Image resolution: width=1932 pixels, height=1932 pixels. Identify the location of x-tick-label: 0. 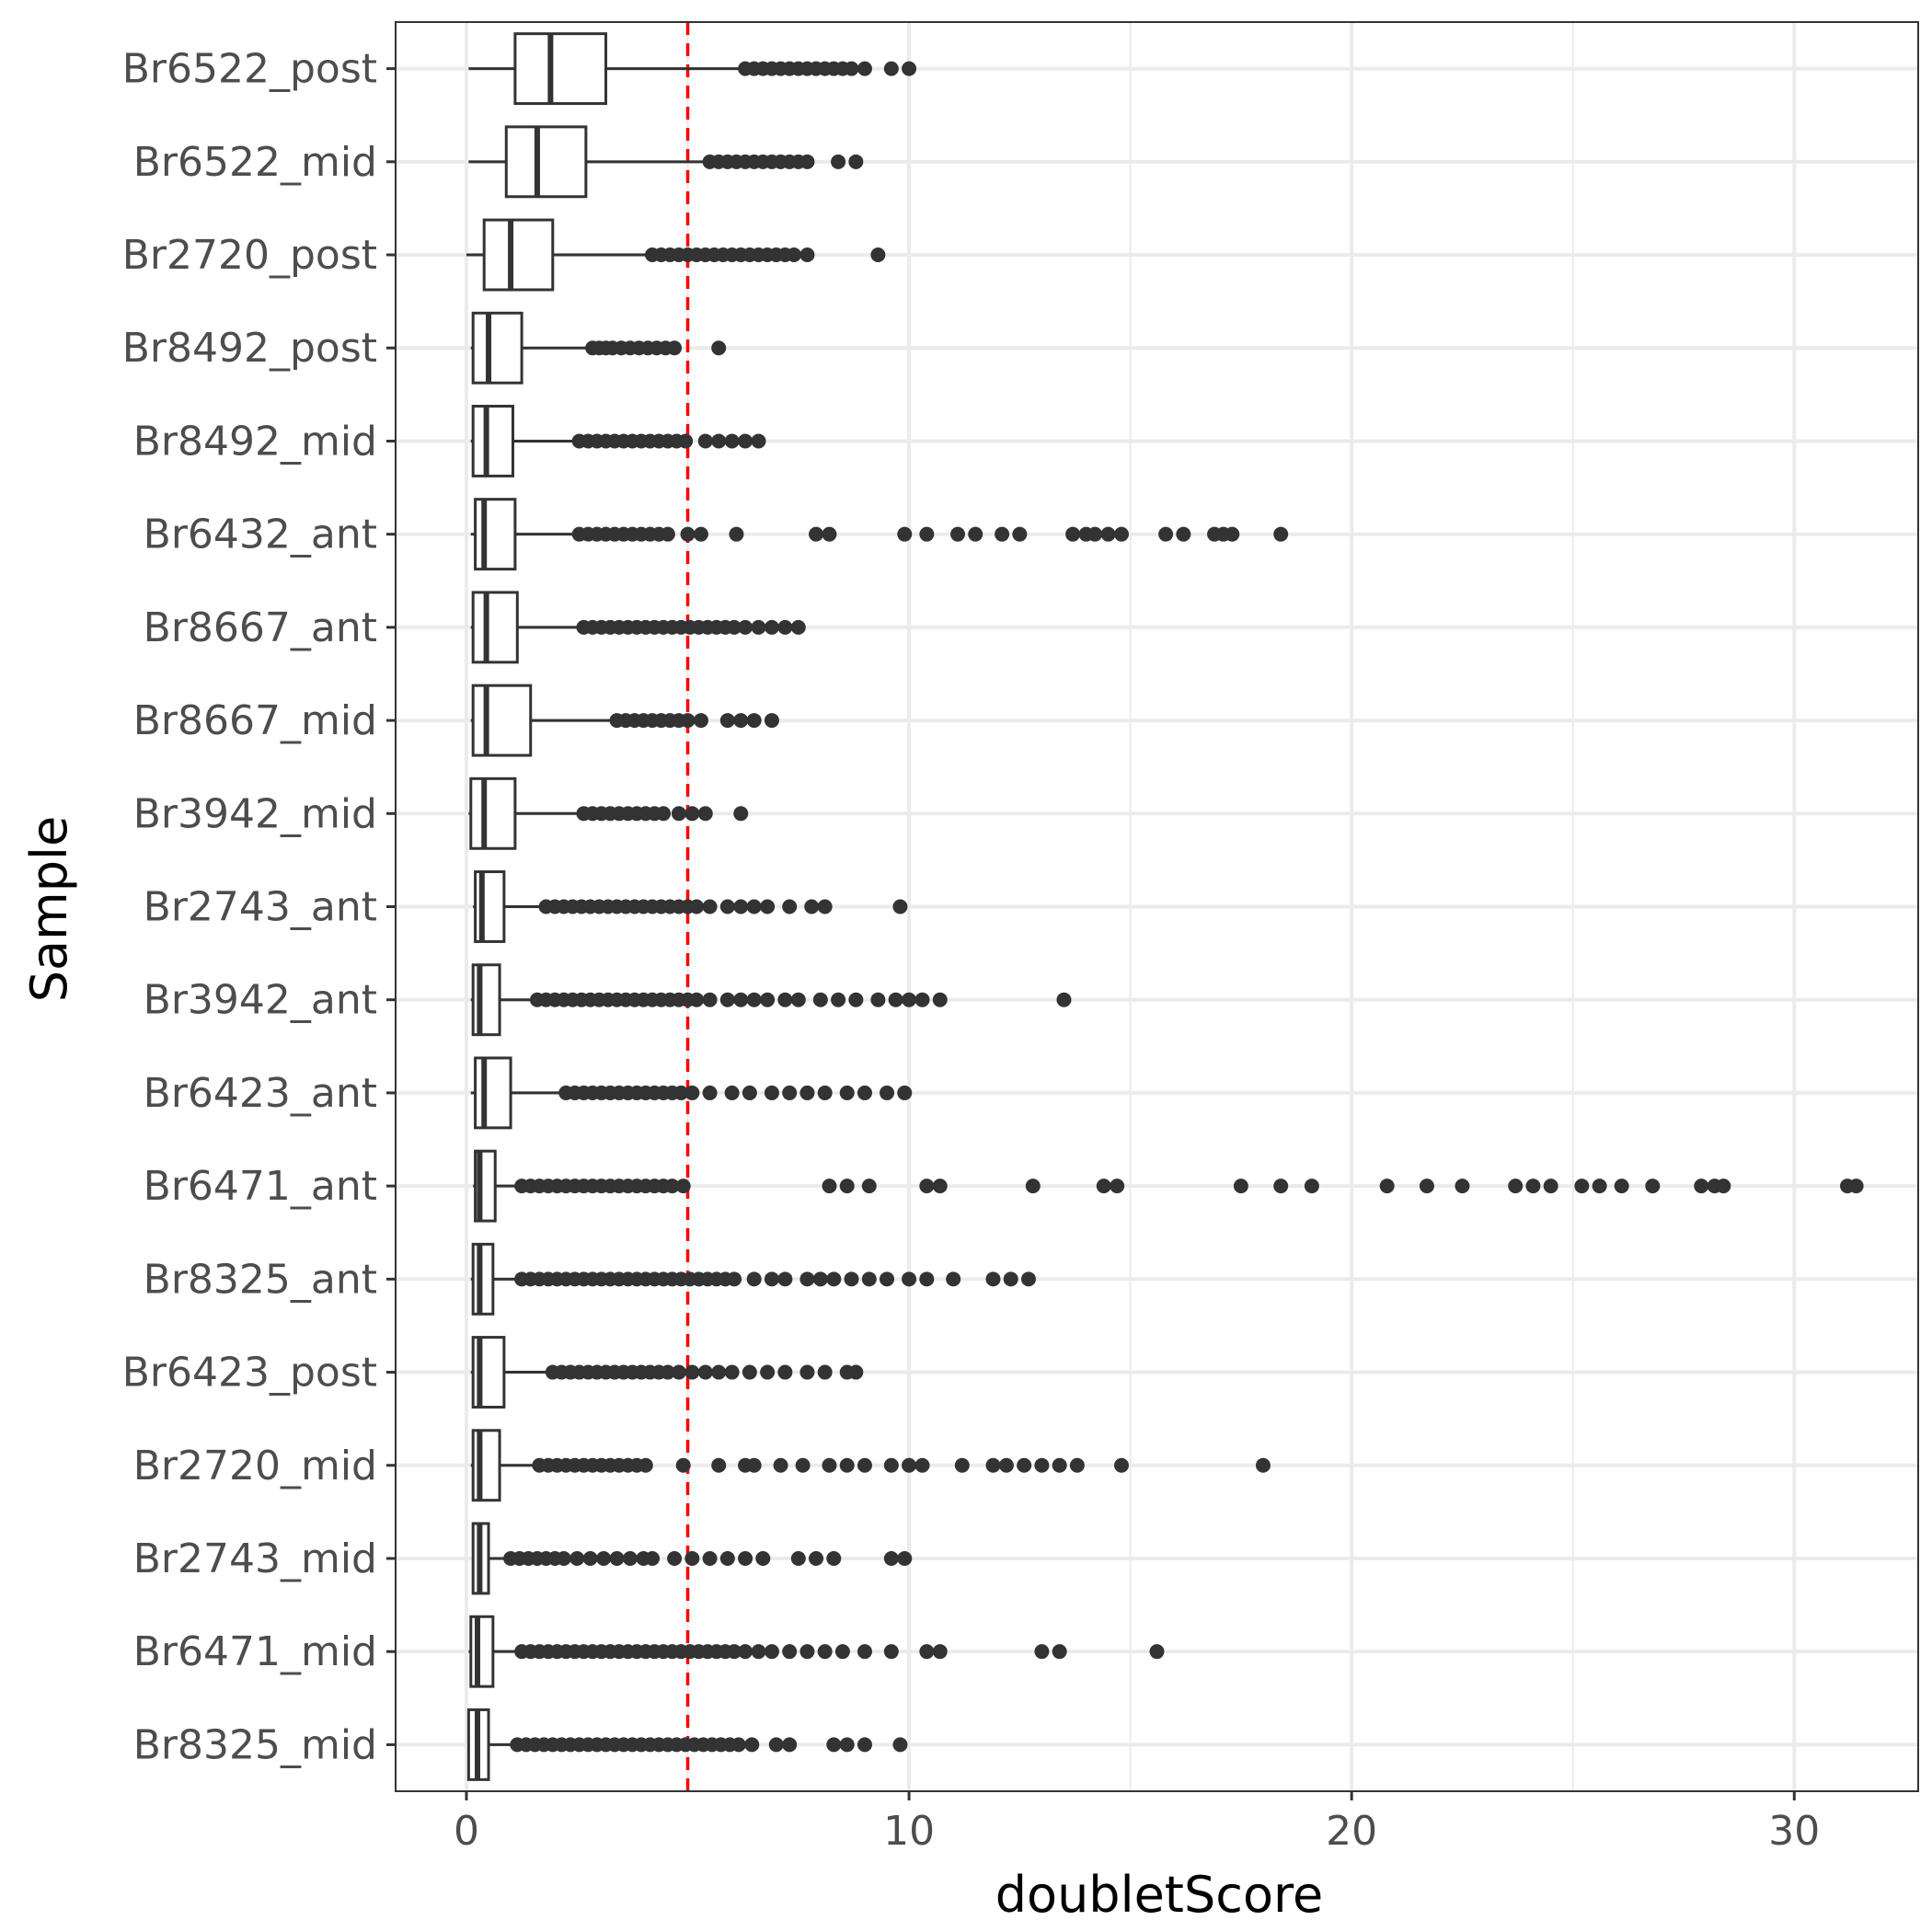
(466, 1831).